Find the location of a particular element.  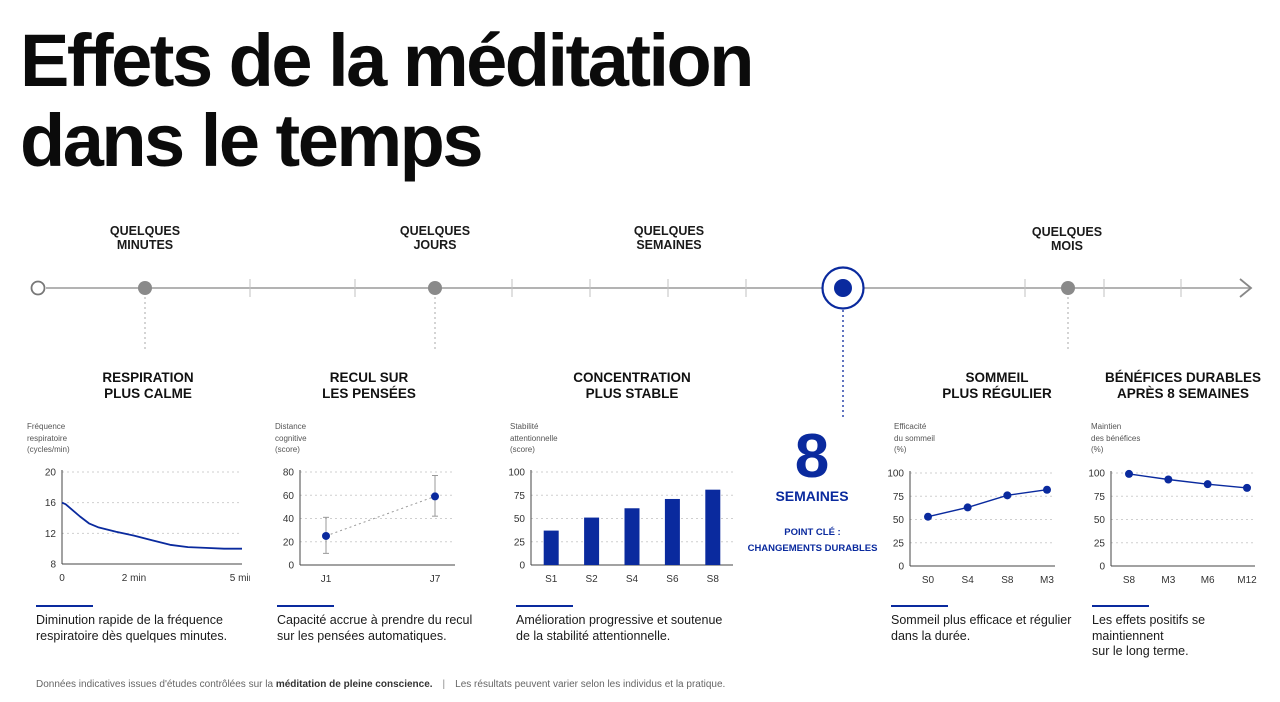

x-tick-label: M6 is located at coordinates (1208, 580).